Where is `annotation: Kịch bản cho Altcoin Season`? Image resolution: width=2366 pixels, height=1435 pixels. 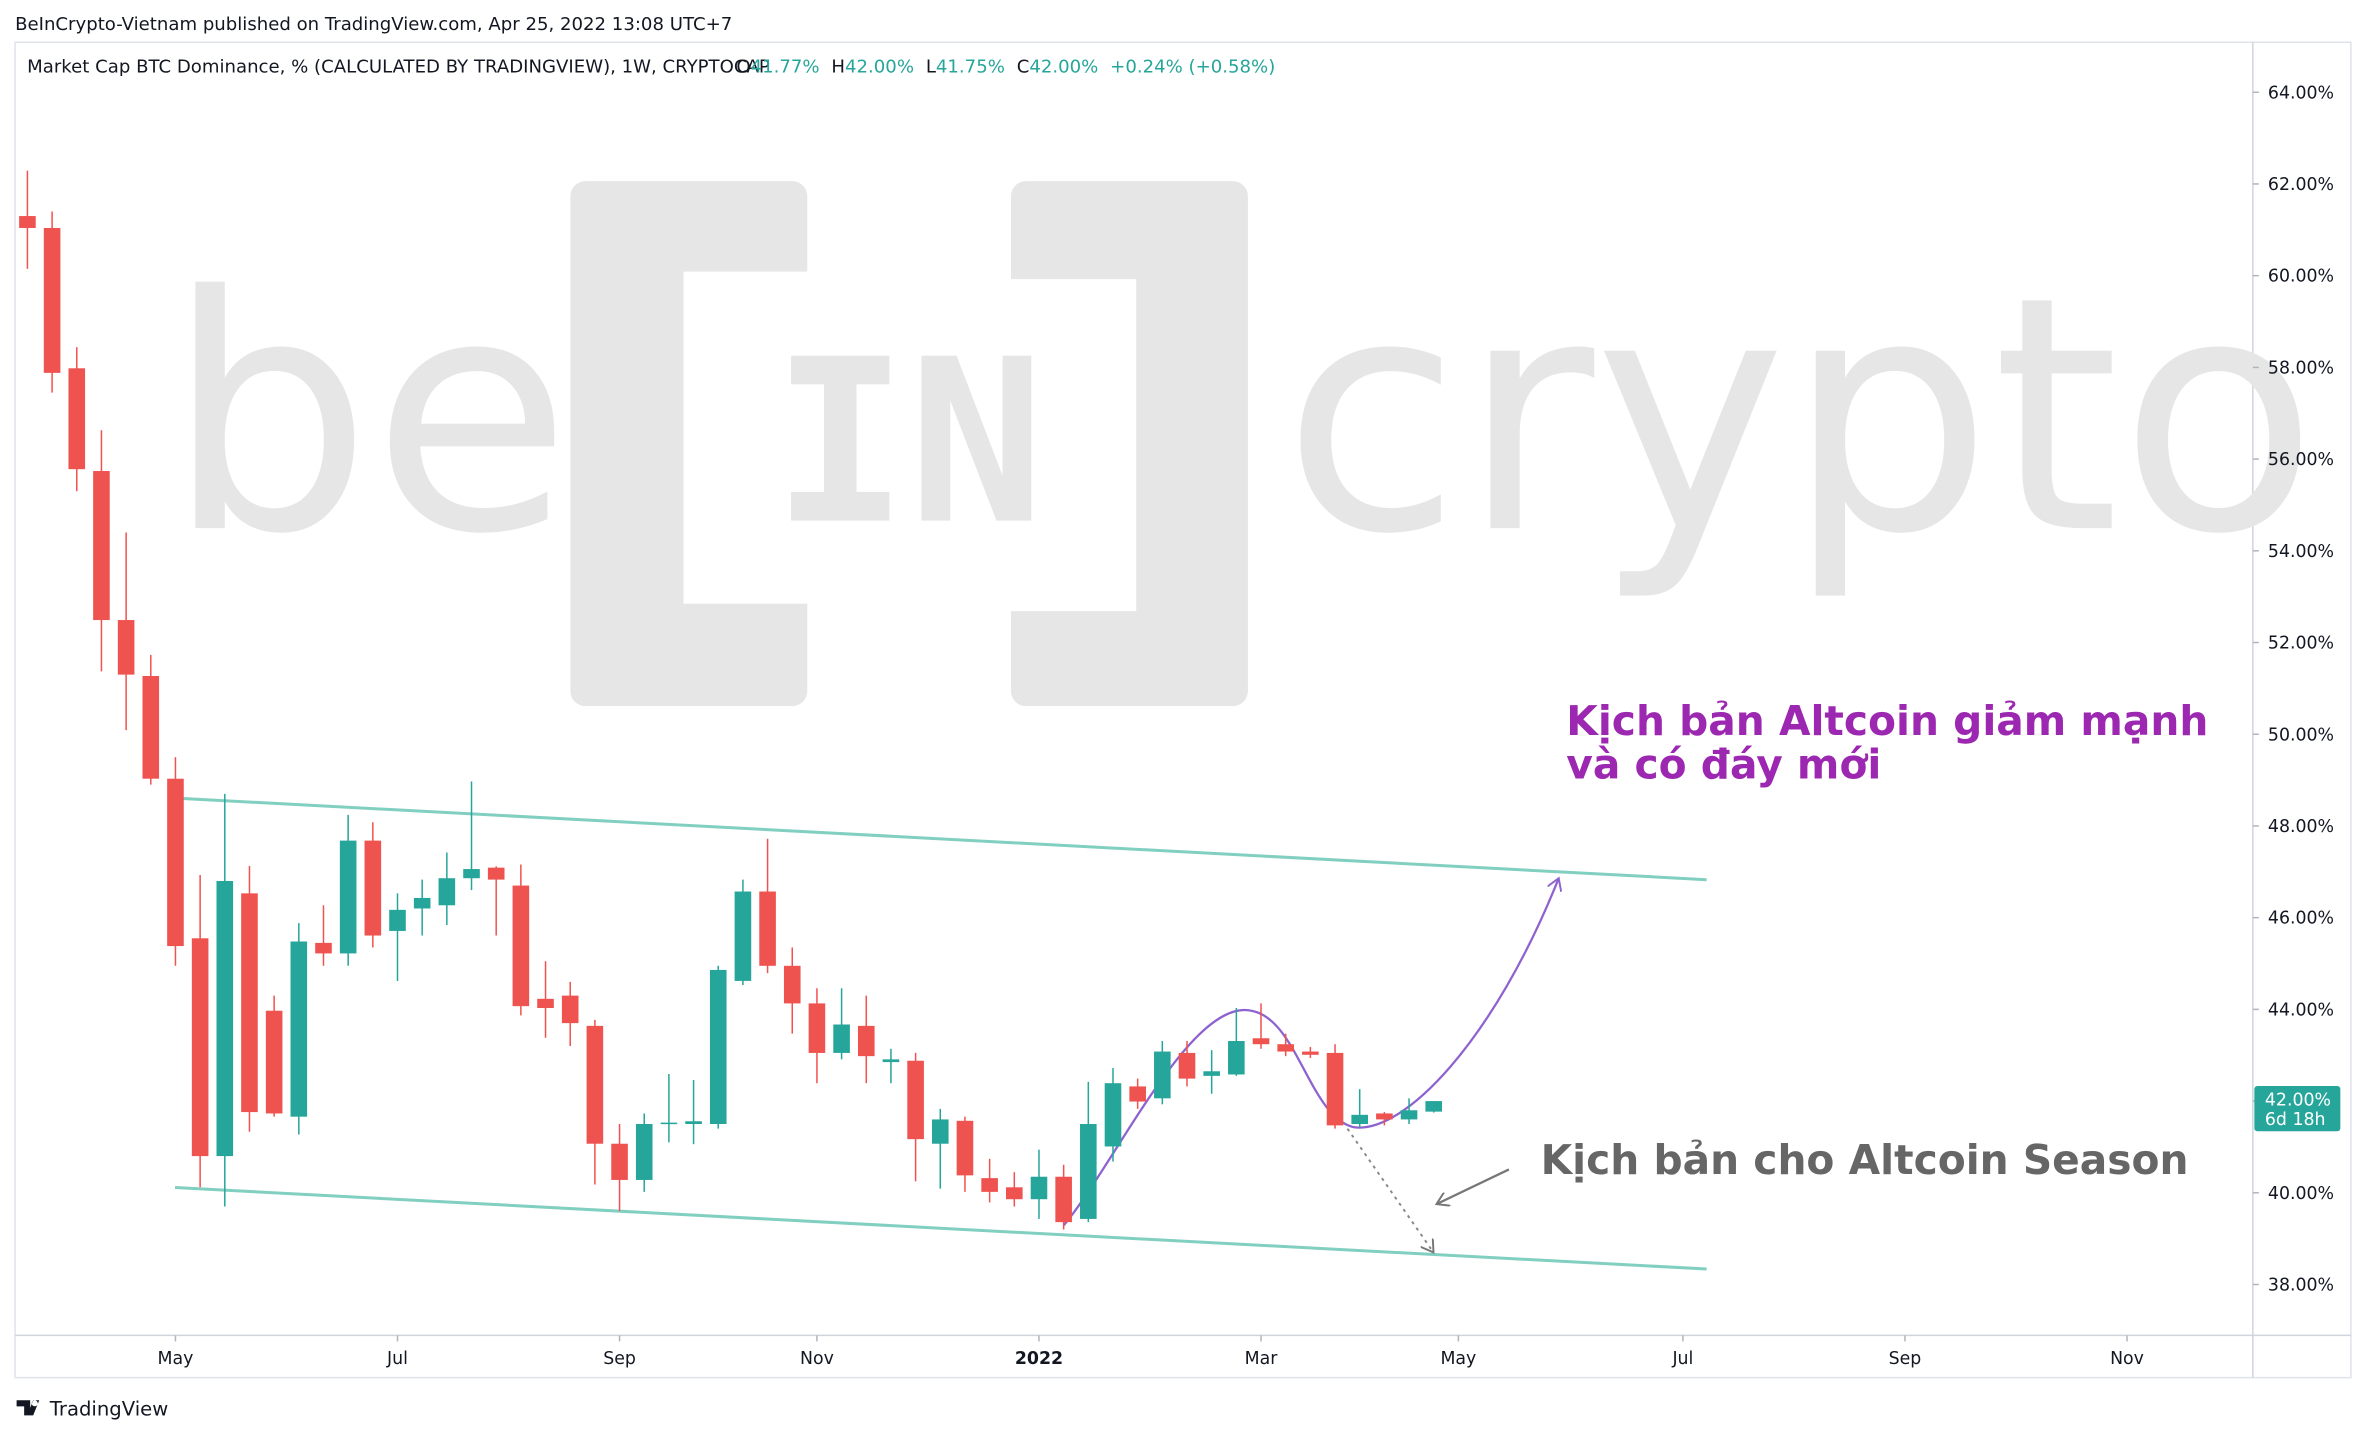
annotation: Kịch bản cho Altcoin Season is located at coordinates (1865, 1160).